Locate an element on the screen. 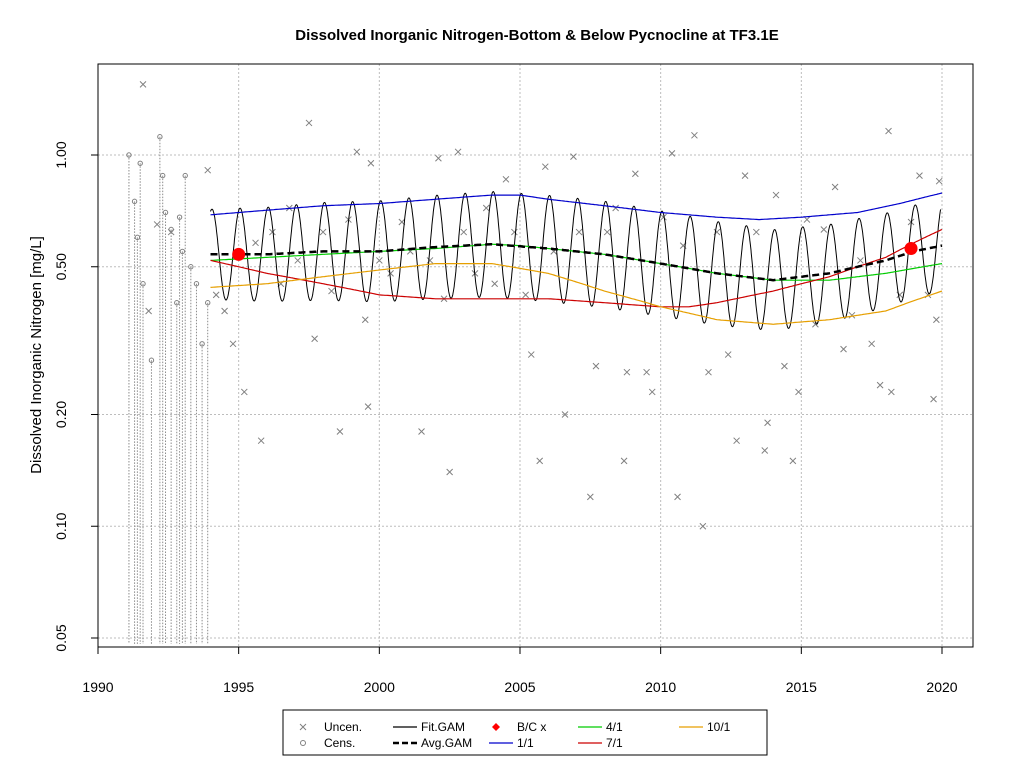  x-tick-label: 2005 is located at coordinates (519, 687).